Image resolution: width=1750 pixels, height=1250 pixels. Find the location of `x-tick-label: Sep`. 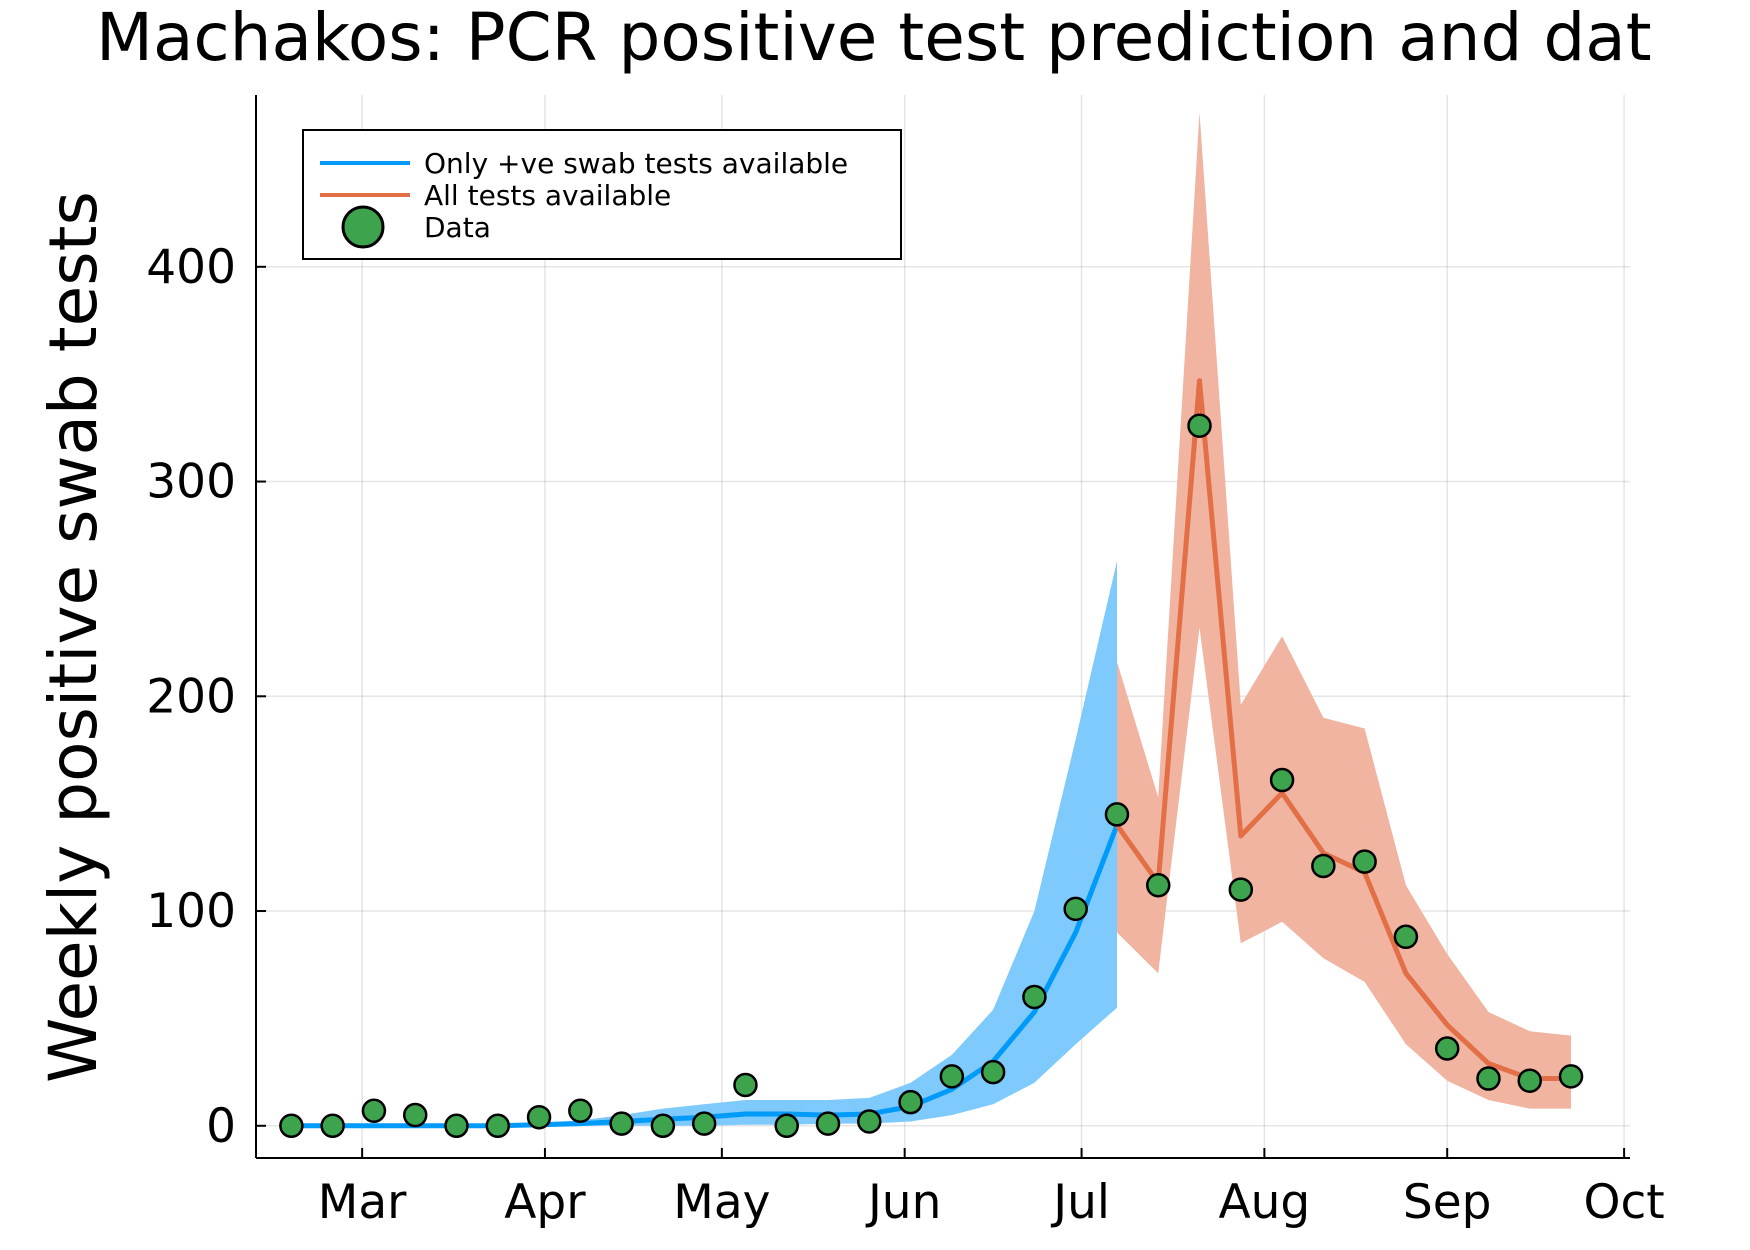

x-tick-label: Sep is located at coordinates (1447, 1202).